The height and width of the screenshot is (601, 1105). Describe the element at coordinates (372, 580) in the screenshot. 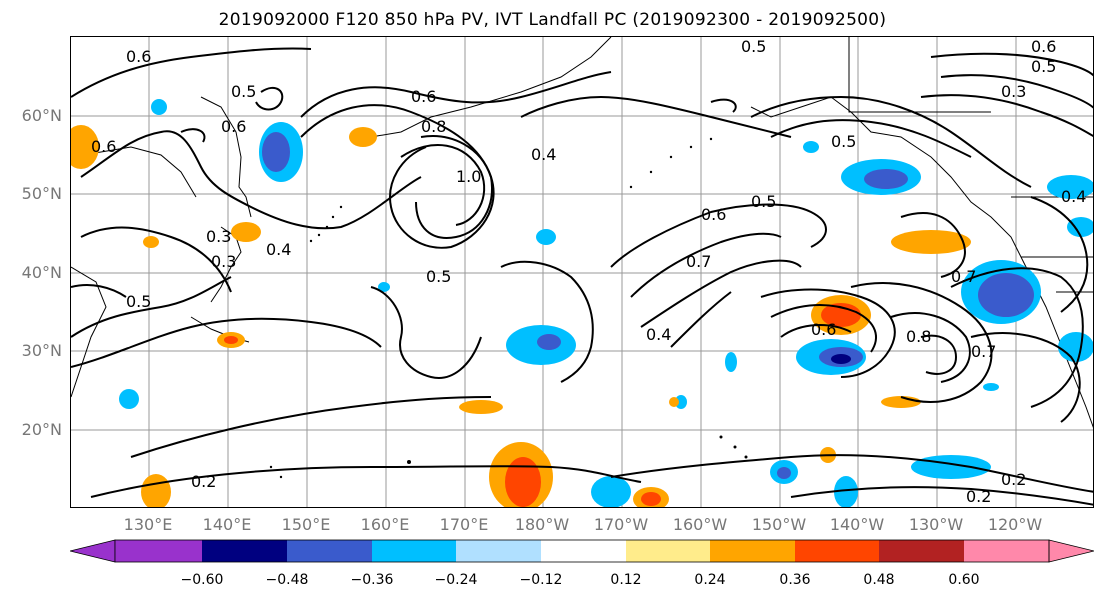

I see `colorbar-tick: −0.36` at that location.